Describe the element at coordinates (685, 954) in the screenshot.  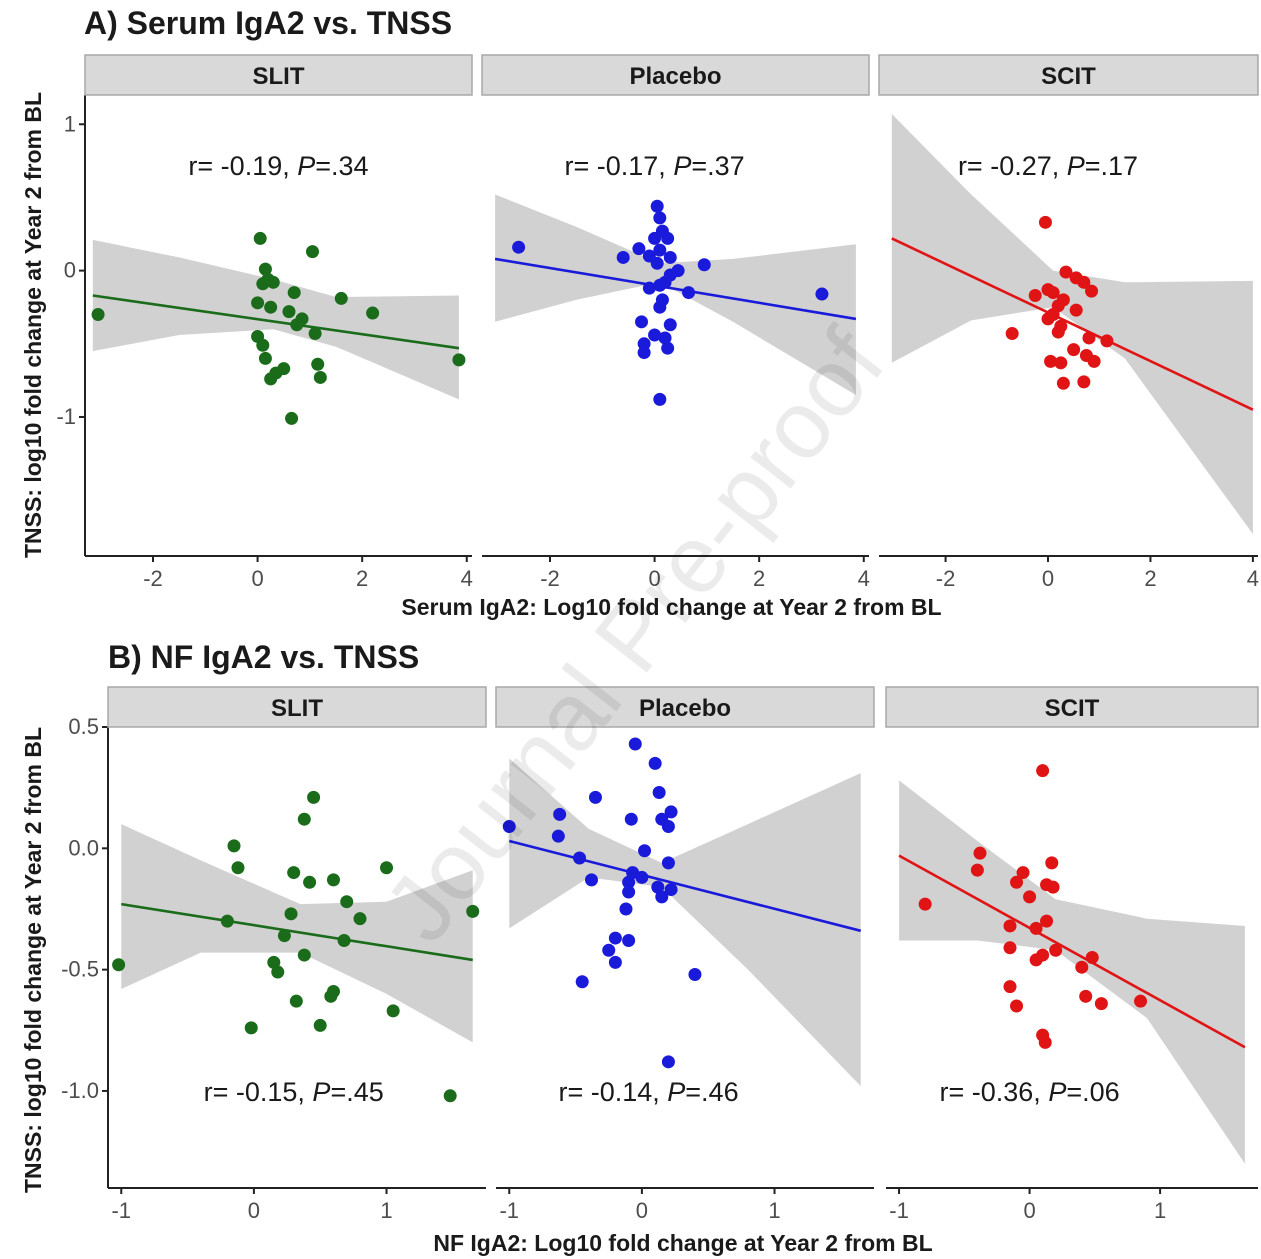
I see `facet-placebo: Placebo r= -0.14, P=.46 -1 0 1` at that location.